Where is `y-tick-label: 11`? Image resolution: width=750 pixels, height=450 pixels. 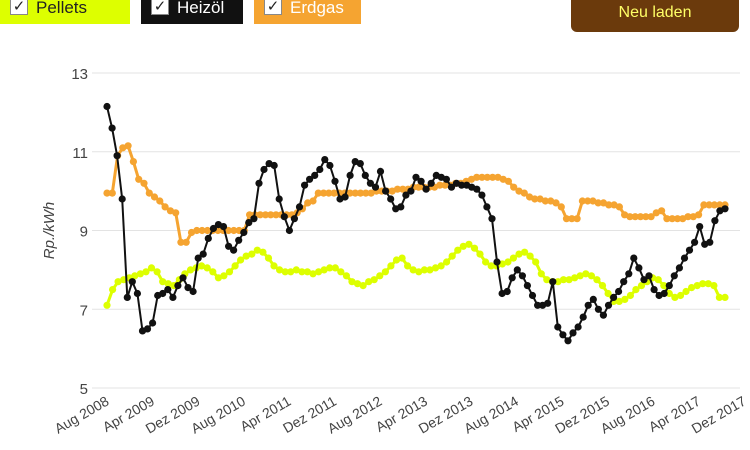 y-tick-label: 11 is located at coordinates (80, 153).